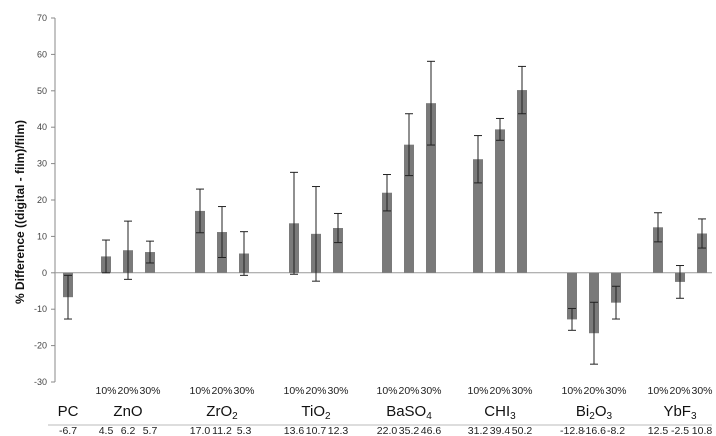  What do you see at coordinates (42, 236) in the screenshot?
I see `y-tick-label: 10` at bounding box center [42, 236].